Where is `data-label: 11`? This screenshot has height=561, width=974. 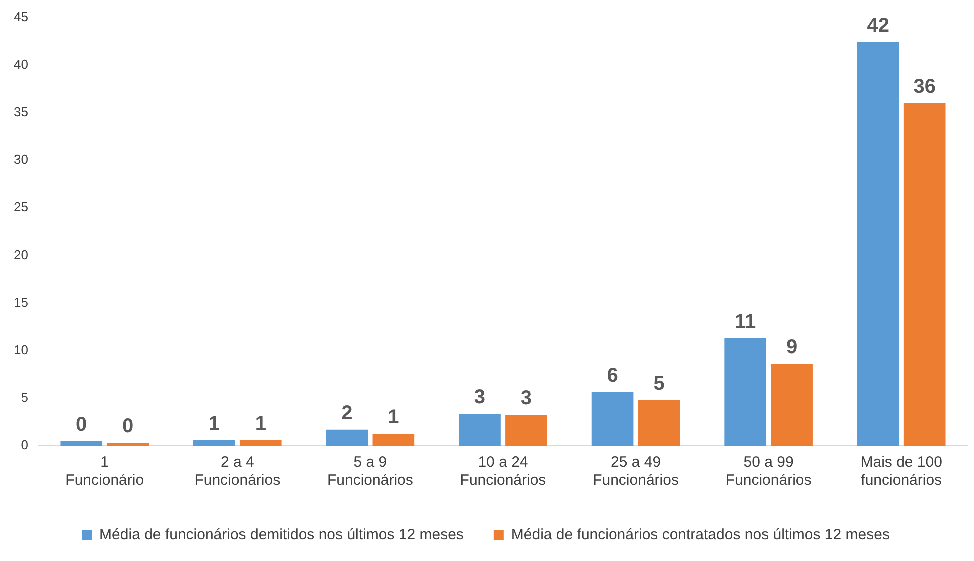 data-label: 11 is located at coordinates (745, 321).